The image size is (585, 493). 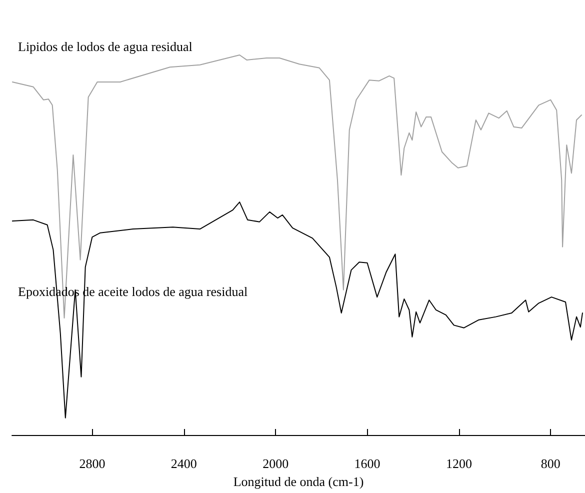 I want to click on series-label: Lipidos de lodos de agua residual, so click(x=105, y=46).